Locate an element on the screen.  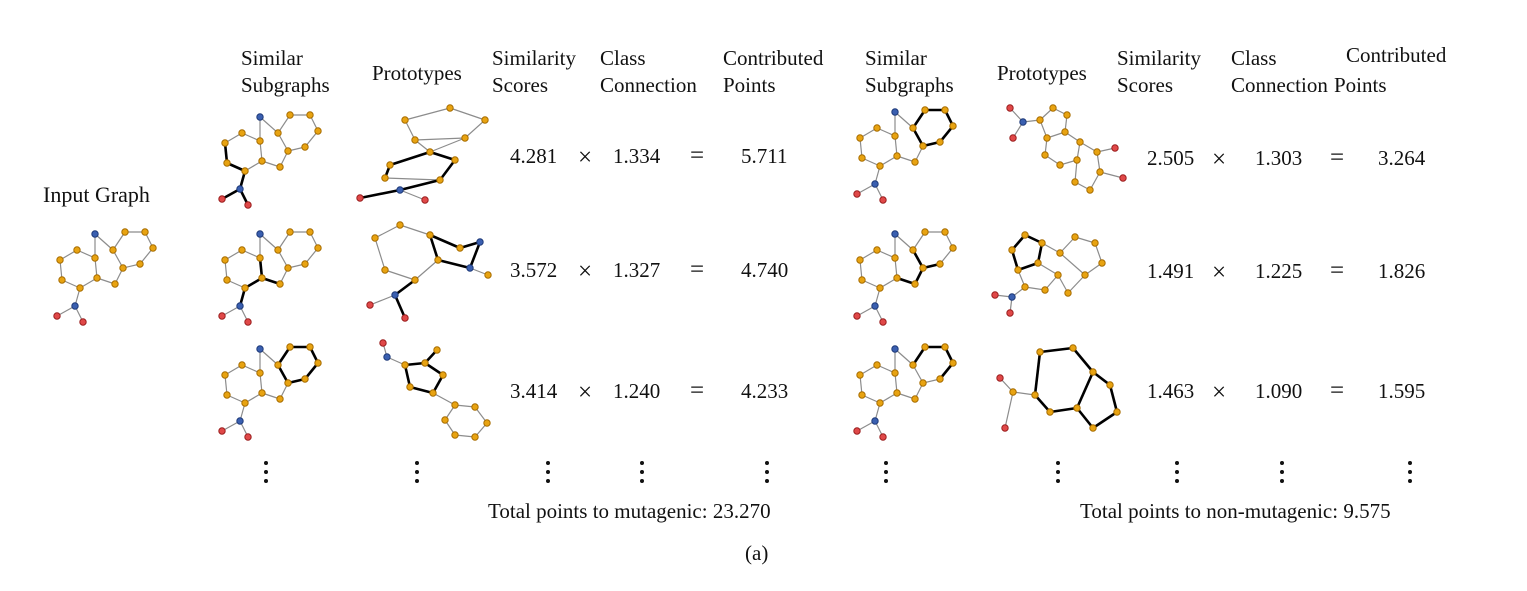
left-row1-score: 4.281 is located at coordinates (534, 156).